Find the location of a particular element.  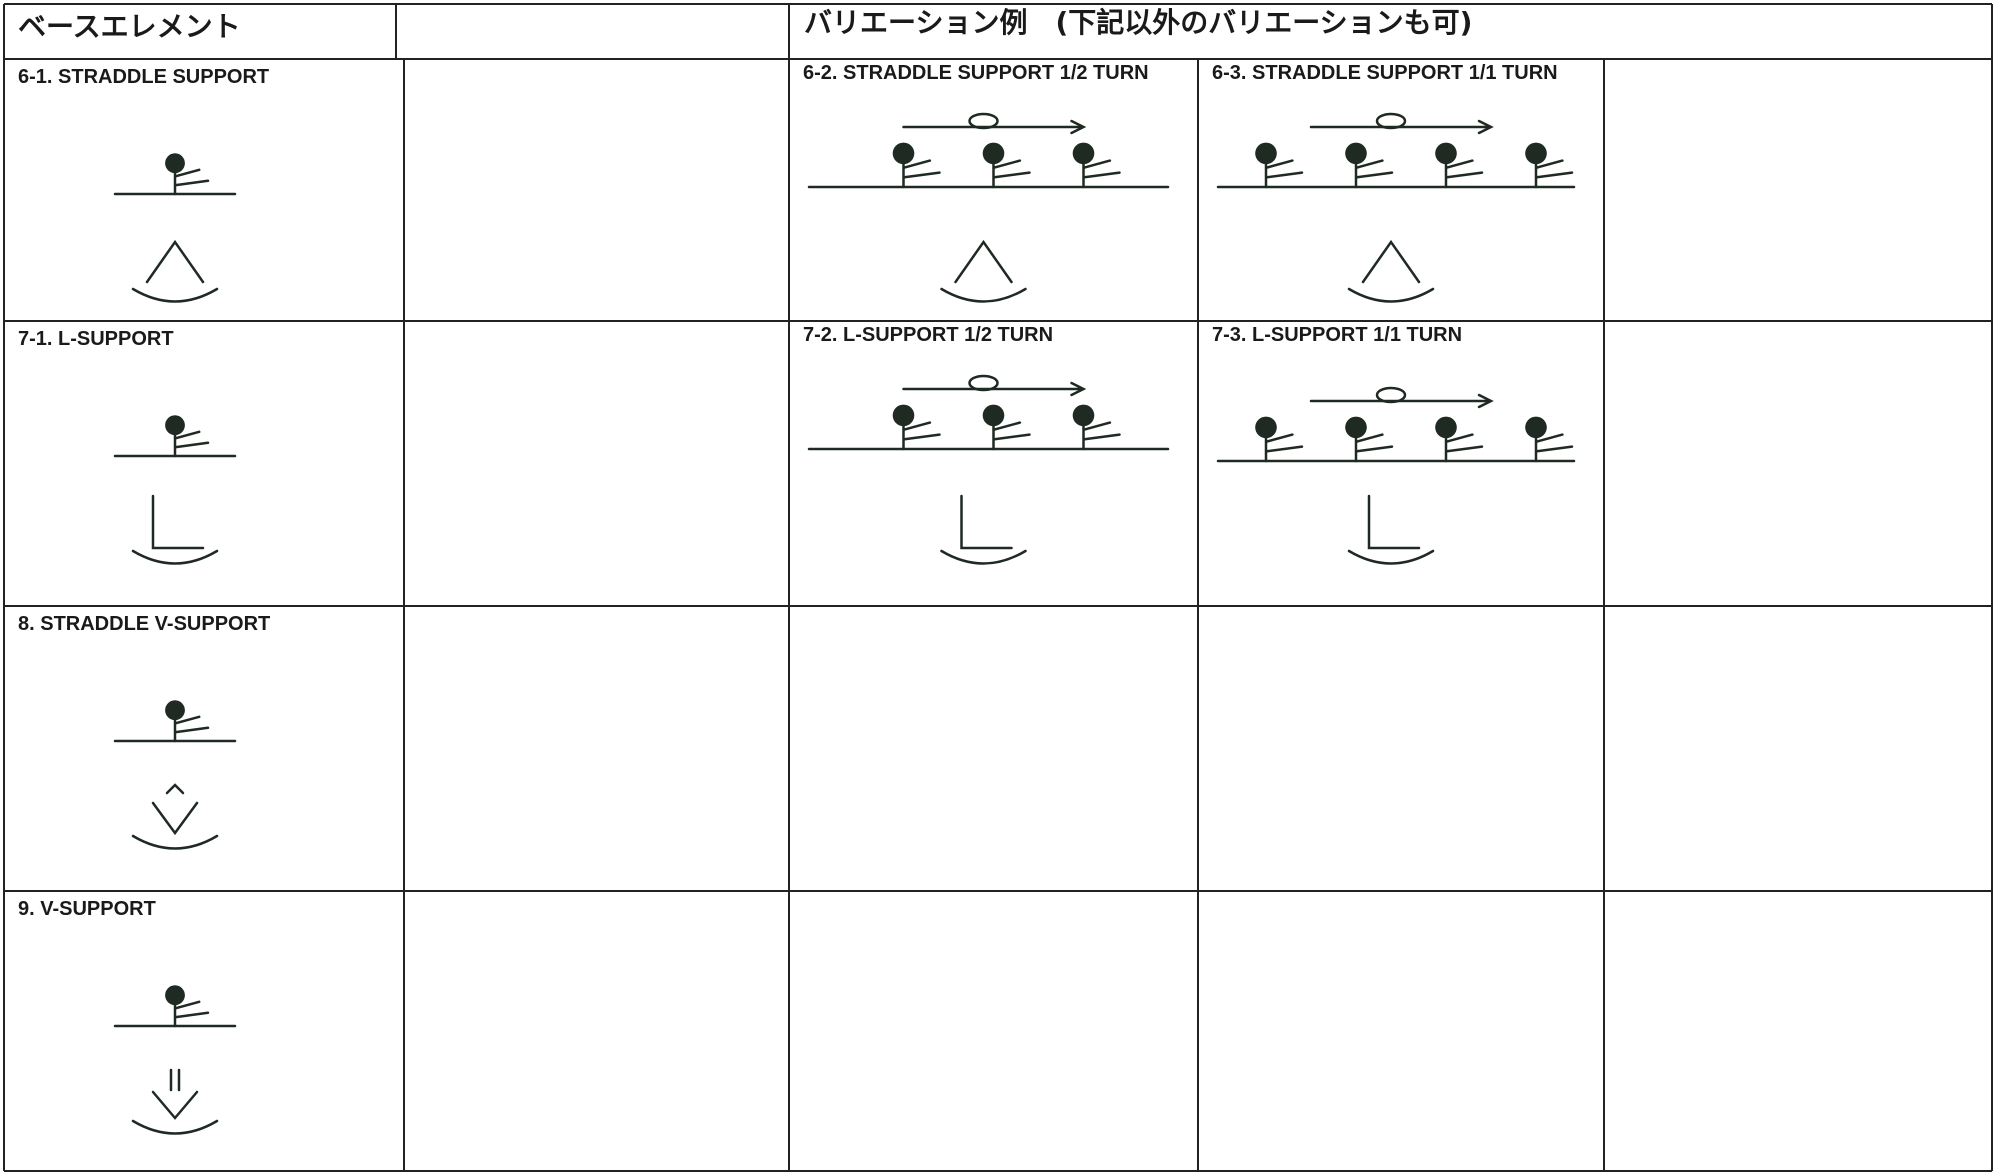

variation-label: 7-2. L-SUPPORT 1/2 TURN is located at coordinates (928, 335).